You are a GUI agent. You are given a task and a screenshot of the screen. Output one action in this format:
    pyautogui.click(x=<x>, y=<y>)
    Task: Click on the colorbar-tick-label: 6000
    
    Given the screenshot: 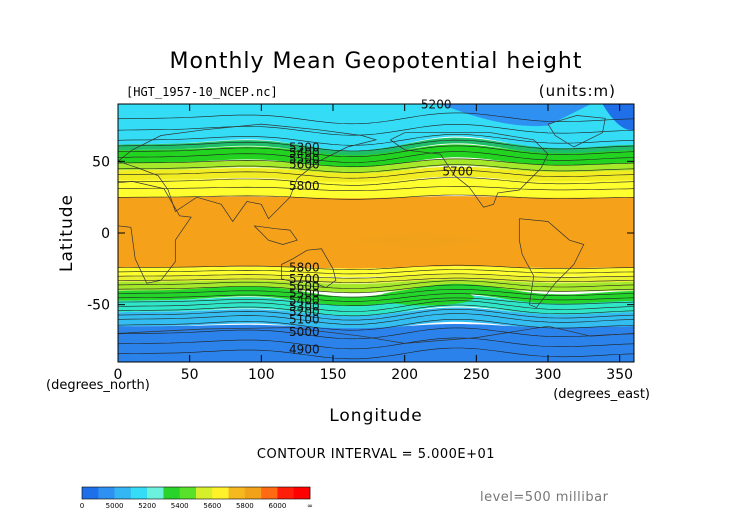 What is the action you would take?
    pyautogui.click(x=278, y=506)
    